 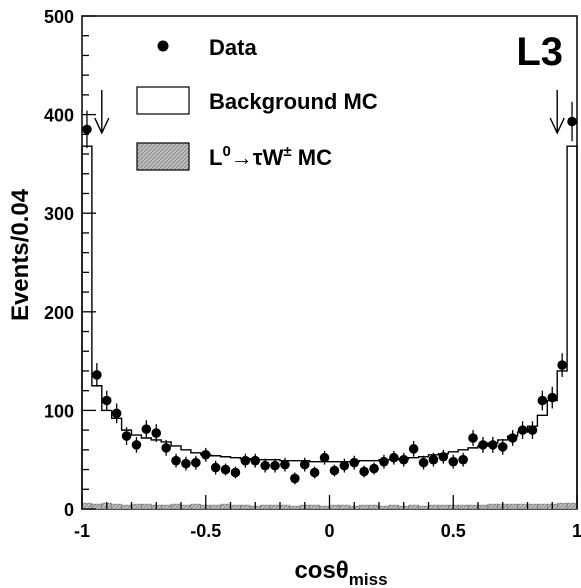 What do you see at coordinates (340, 572) in the screenshot?
I see `x-axis-title: cosθmiss` at bounding box center [340, 572].